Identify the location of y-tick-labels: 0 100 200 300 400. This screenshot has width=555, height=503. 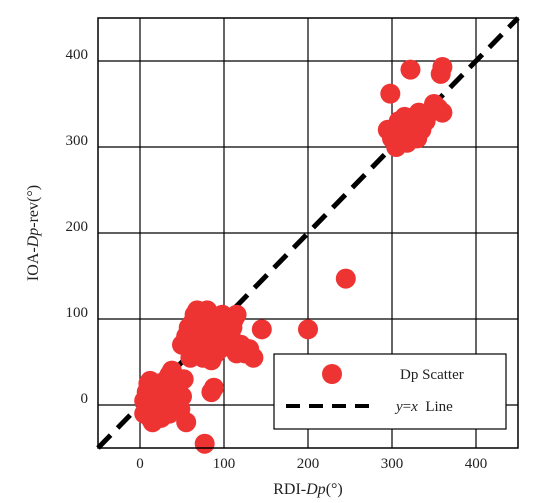
(77, 227).